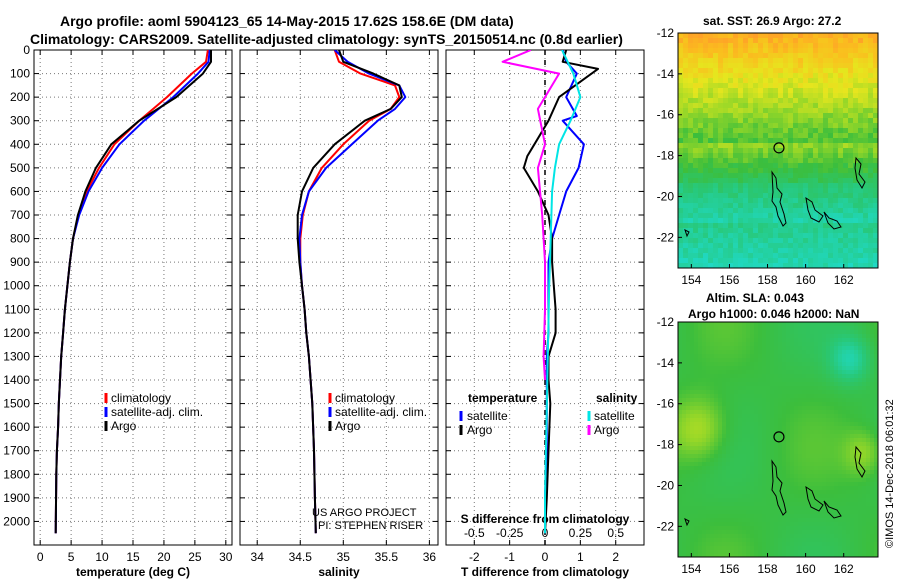 The image size is (900, 585). Describe the element at coordinates (20, 97) in the screenshot. I see `y-tick-label: 200` at that location.